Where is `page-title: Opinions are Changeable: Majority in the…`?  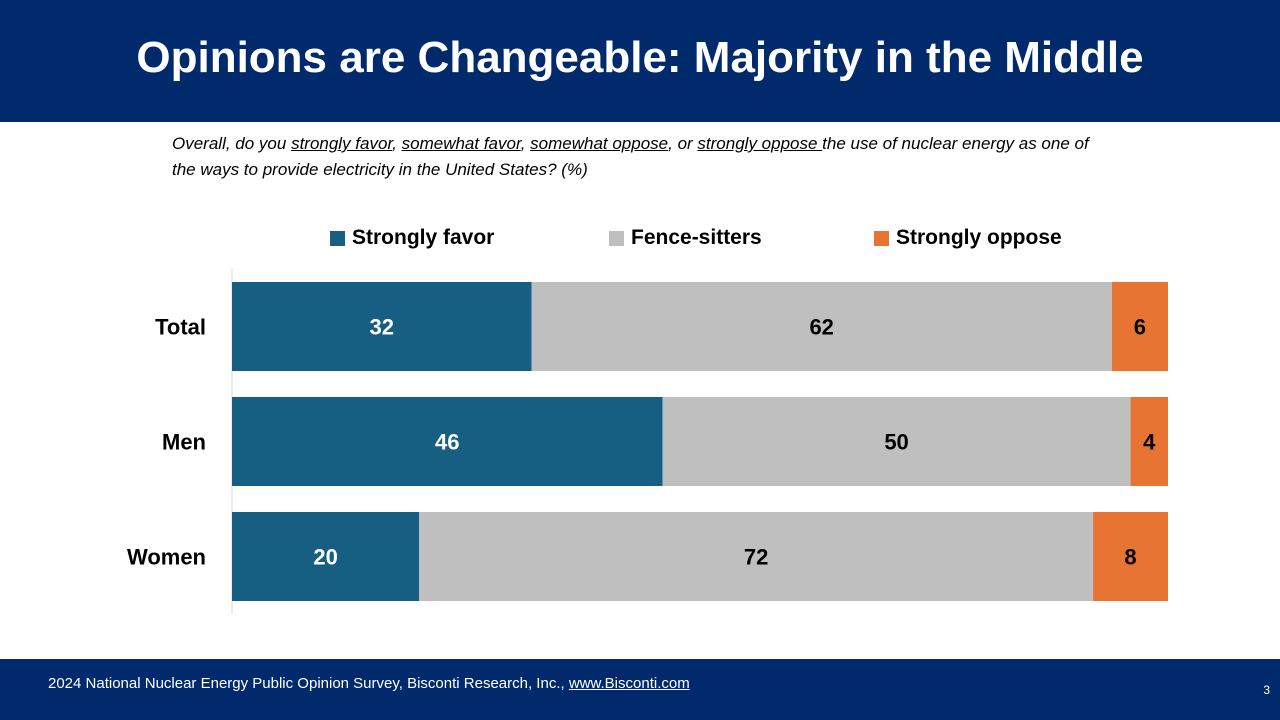
page-title: Opinions are Changeable: Majority in the… is located at coordinates (640, 57).